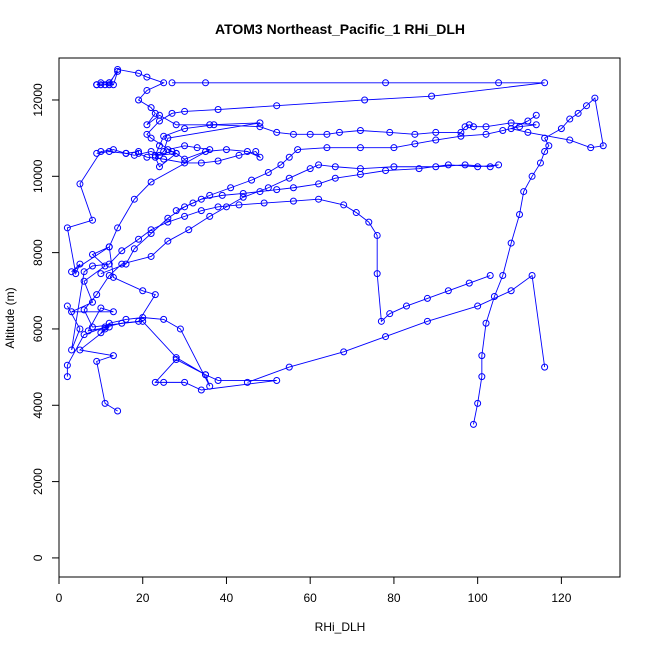 This screenshot has width=650, height=650. I want to click on x-axis: 0 20 40 60 80 100 120, so click(314, 590).